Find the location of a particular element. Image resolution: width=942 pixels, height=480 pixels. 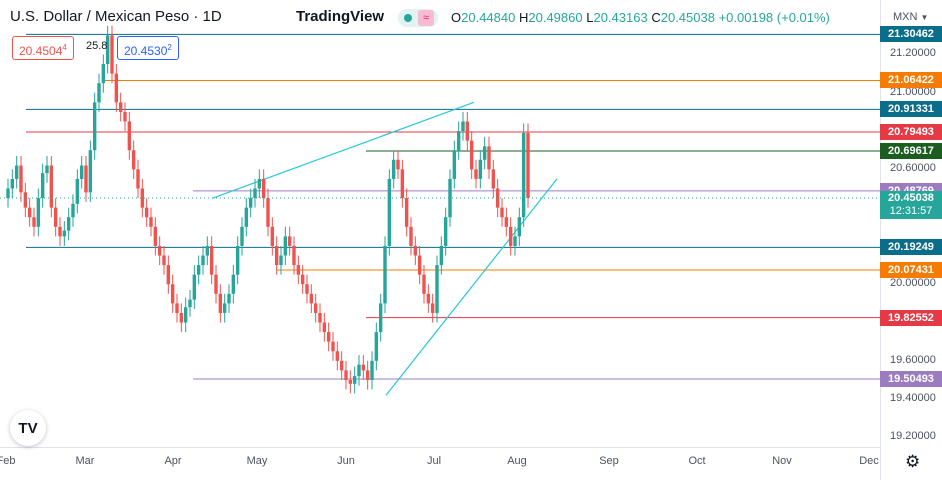

x-tick-label: Jun is located at coordinates (346, 461).